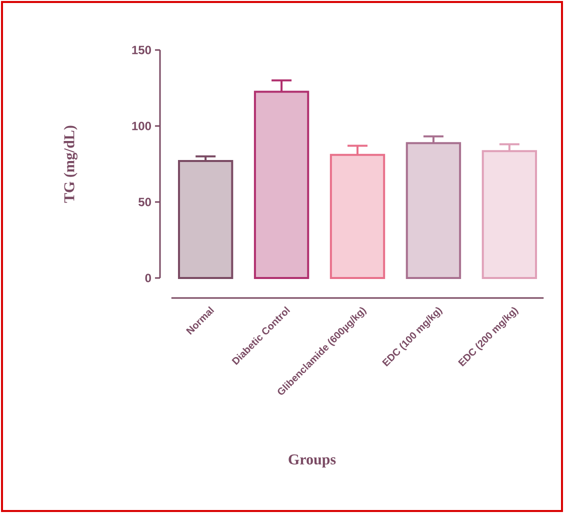 Image resolution: width=564 pixels, height=513 pixels. What do you see at coordinates (206, 219) in the screenshot?
I see `bar` at bounding box center [206, 219].